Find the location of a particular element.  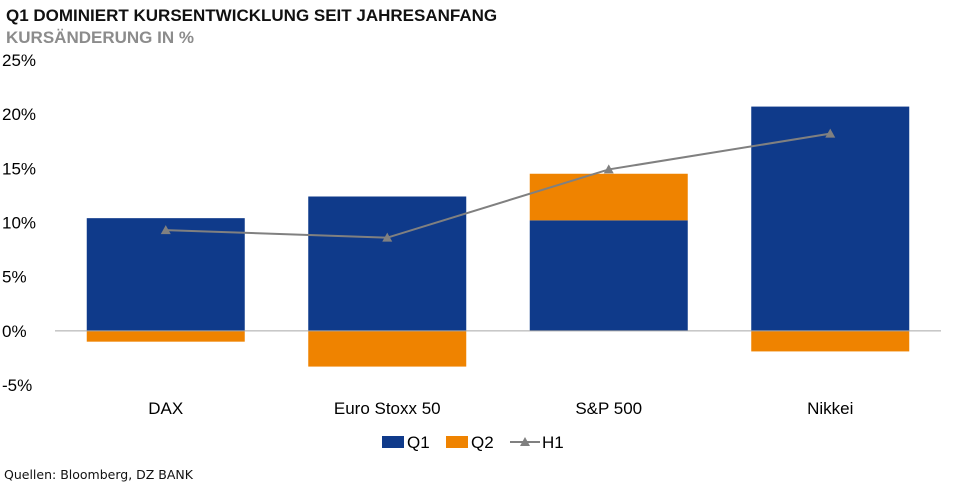

legend-q2-label: Q2 is located at coordinates (482, 442).